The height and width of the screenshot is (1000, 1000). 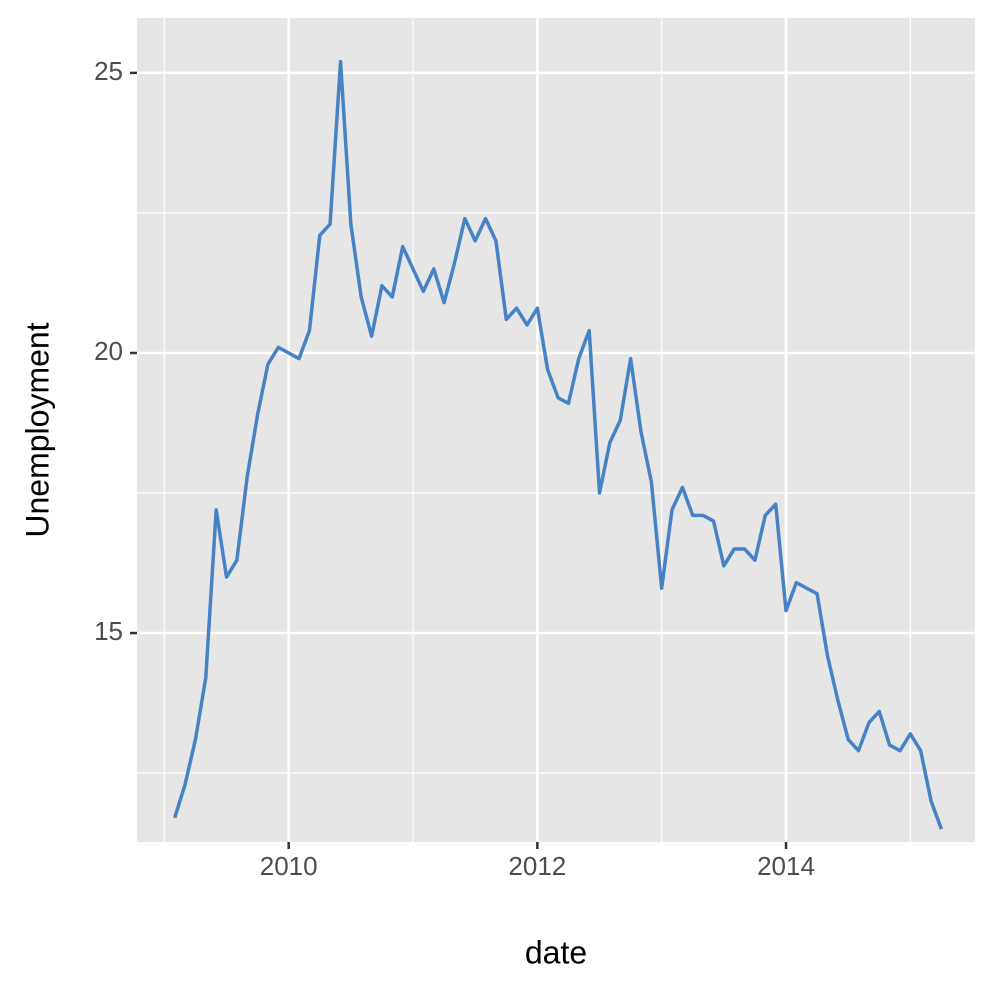 I want to click on x-tick-label: 2014, so click(x=786, y=866).